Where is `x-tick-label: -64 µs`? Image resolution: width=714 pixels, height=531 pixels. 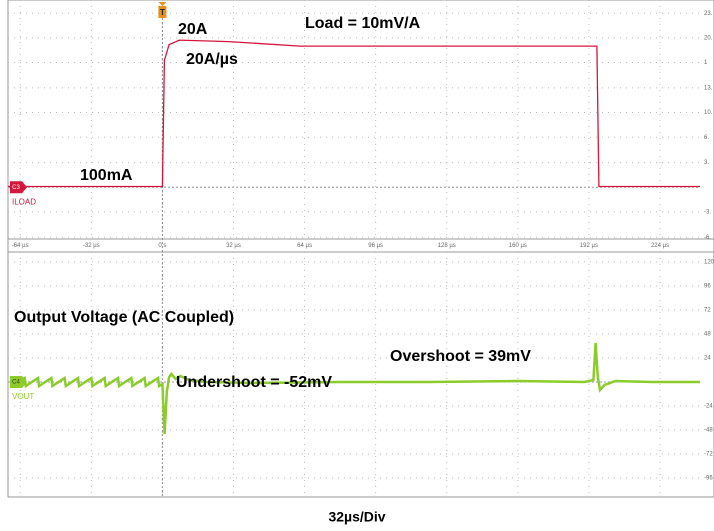
x-tick-label: -64 µs is located at coordinates (20, 246).